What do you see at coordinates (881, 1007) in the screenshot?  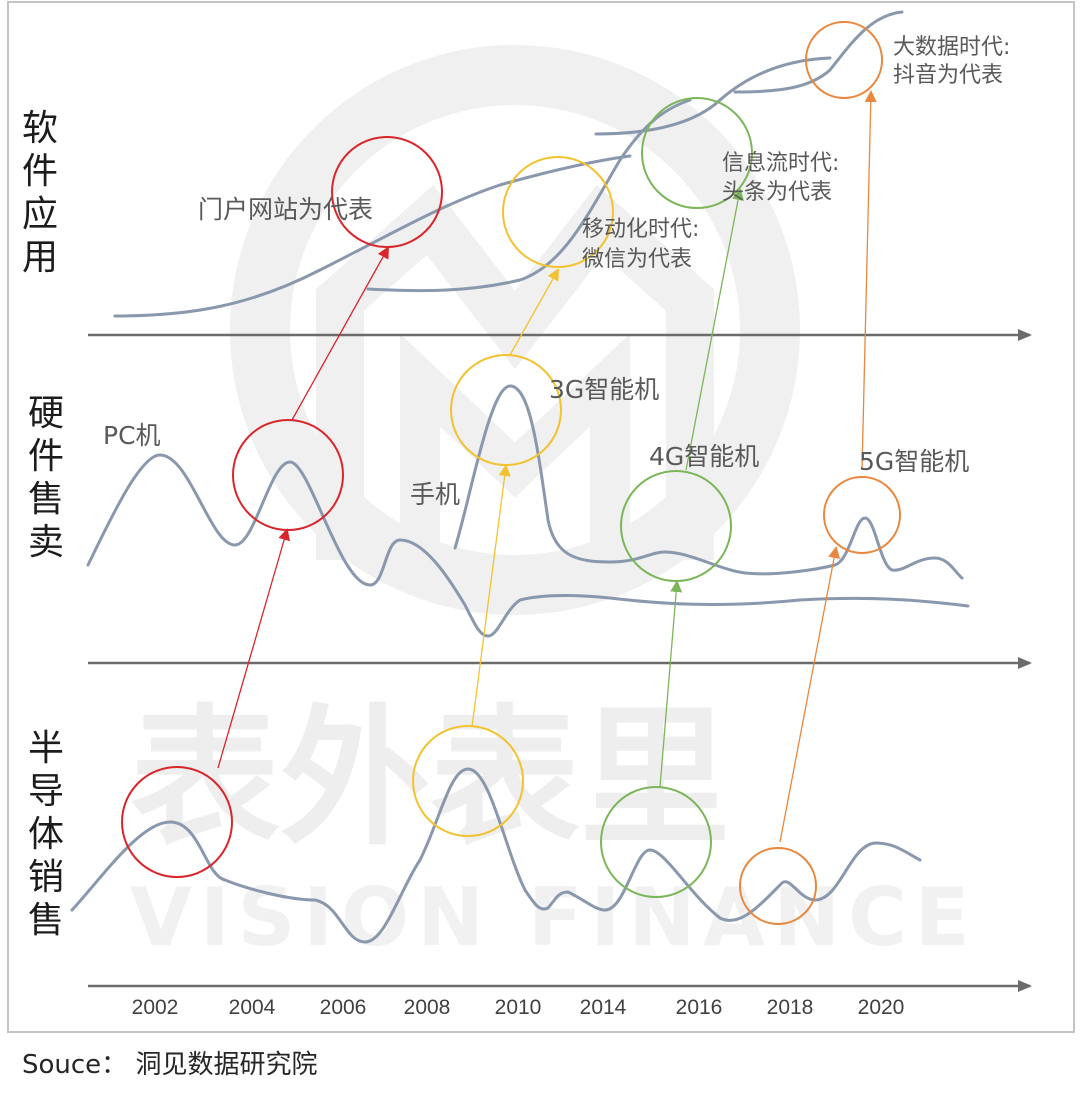 I see `year-label: 2020` at bounding box center [881, 1007].